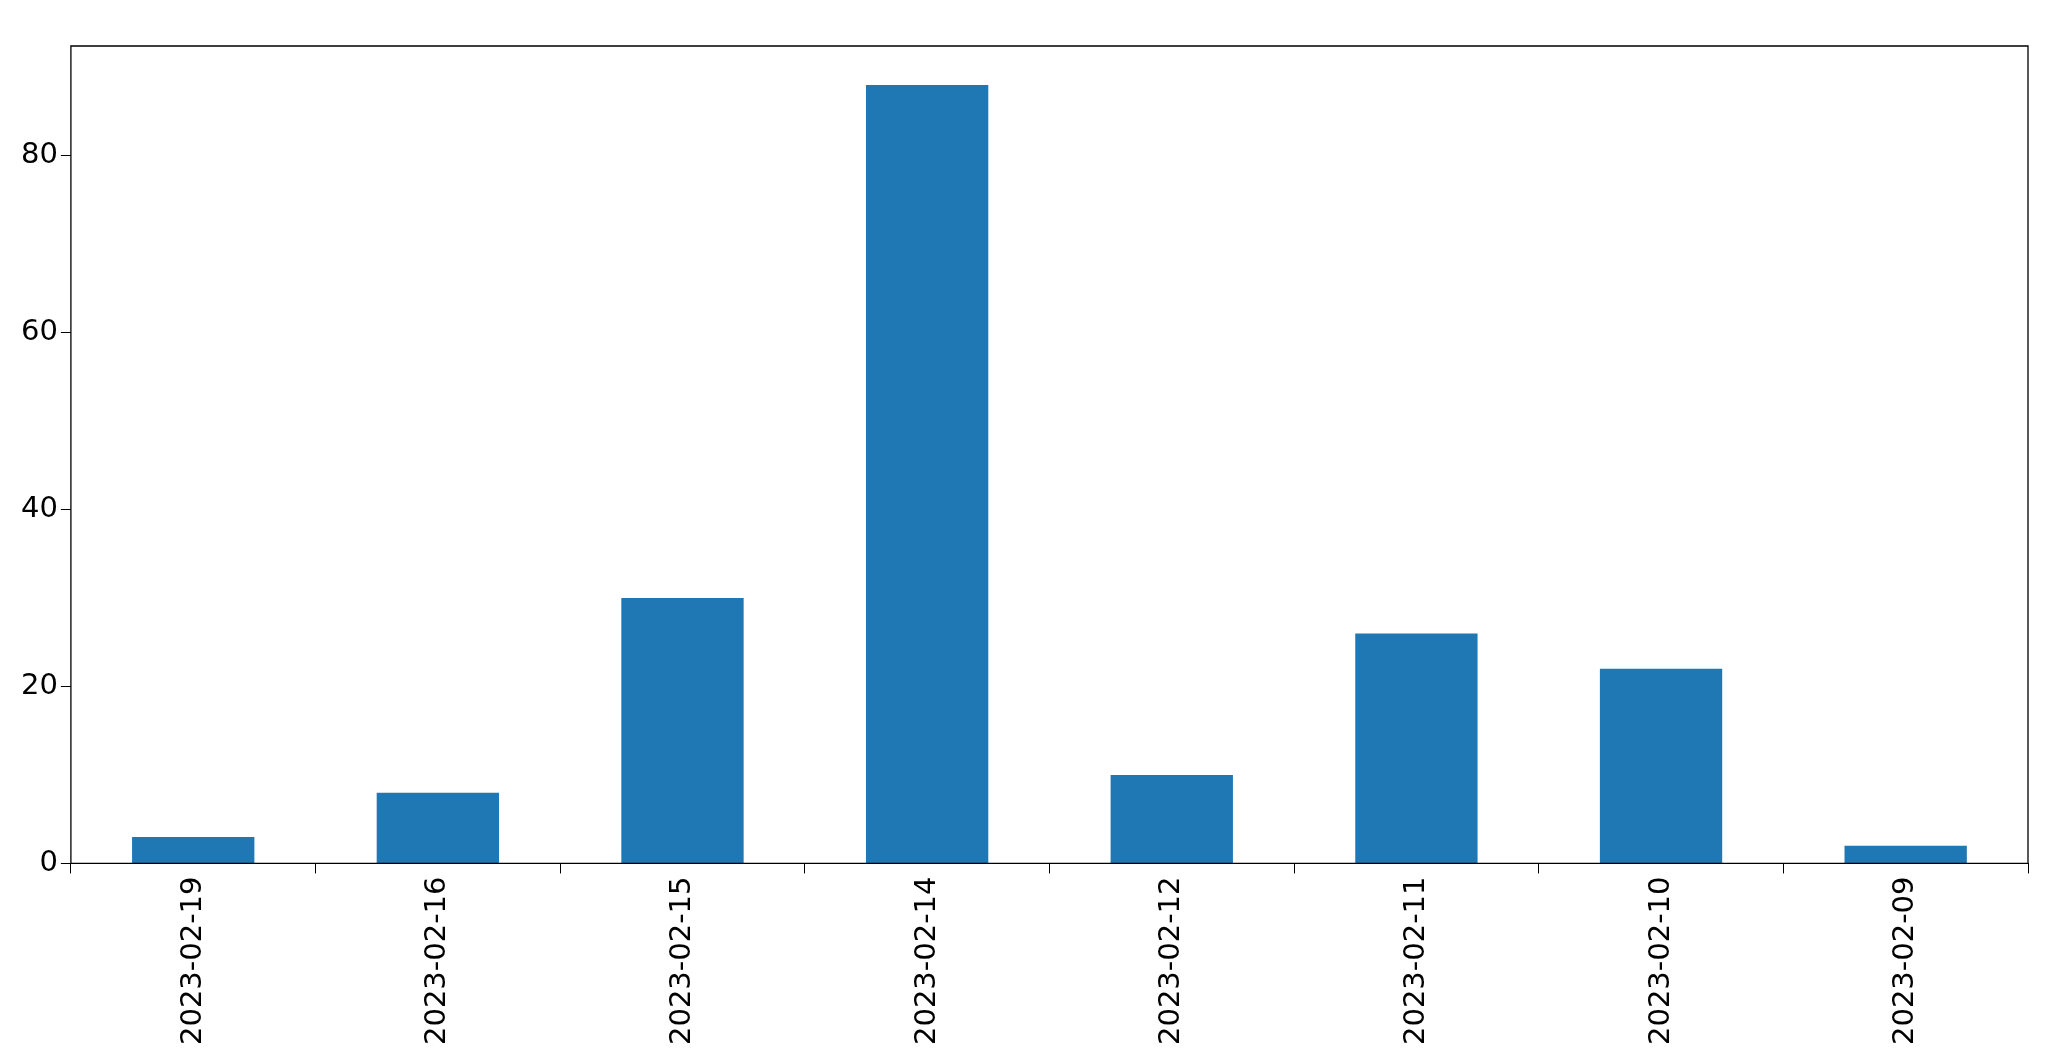 The width and height of the screenshot is (2071, 1061). What do you see at coordinates (1658, 961) in the screenshot?
I see `x-tick-label: 2023-02-10` at bounding box center [1658, 961].